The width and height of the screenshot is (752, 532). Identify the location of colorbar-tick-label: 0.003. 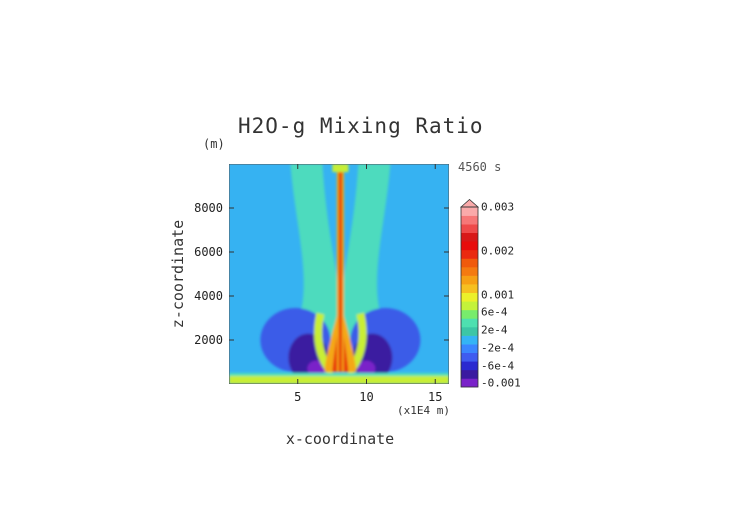
(498, 207).